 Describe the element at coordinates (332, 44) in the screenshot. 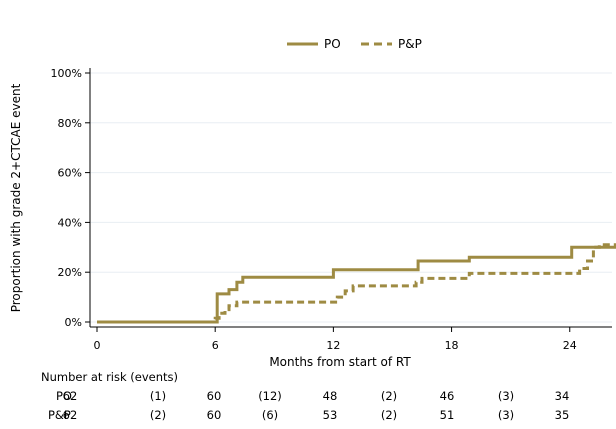

I see `legend-label-po: PO` at that location.